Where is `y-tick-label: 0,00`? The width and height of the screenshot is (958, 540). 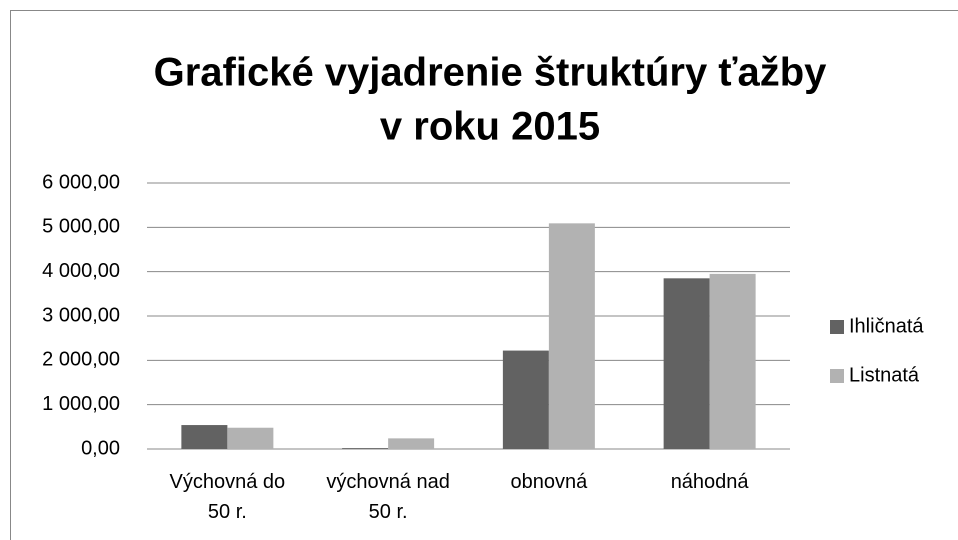 y-tick-label: 0,00 is located at coordinates (100, 448).